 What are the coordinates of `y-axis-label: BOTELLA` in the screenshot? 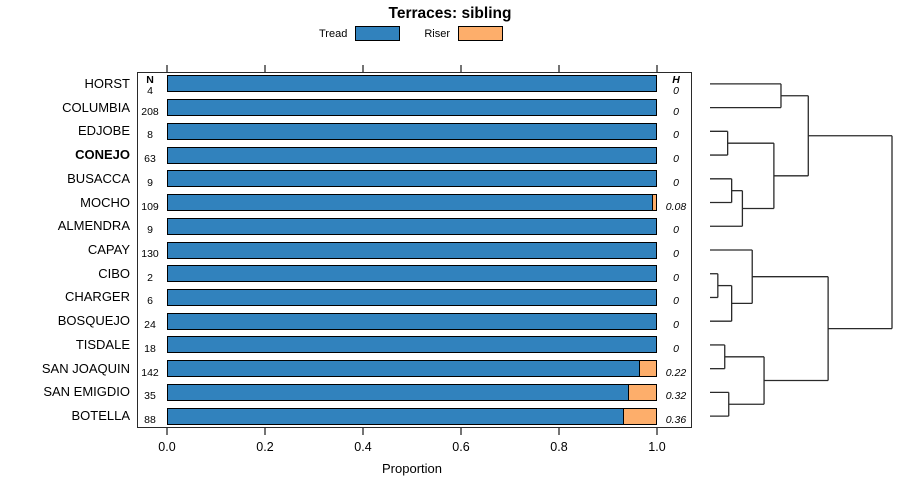 It's located at (100, 416).